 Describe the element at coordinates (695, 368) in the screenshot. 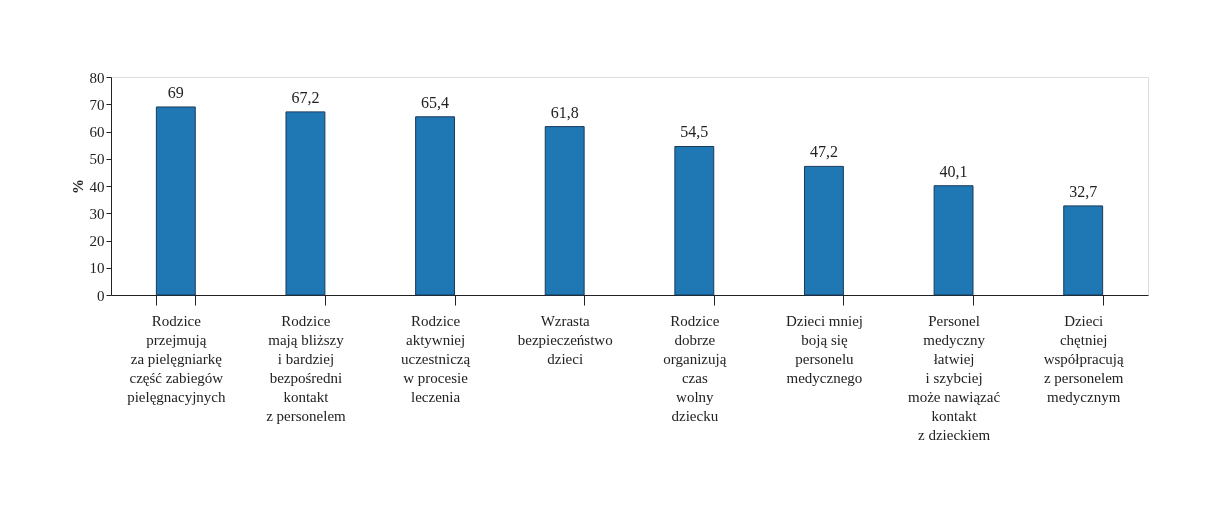

I see `x-tick-label: Rodzice dobrze organizują czas wolny dziecku` at that location.